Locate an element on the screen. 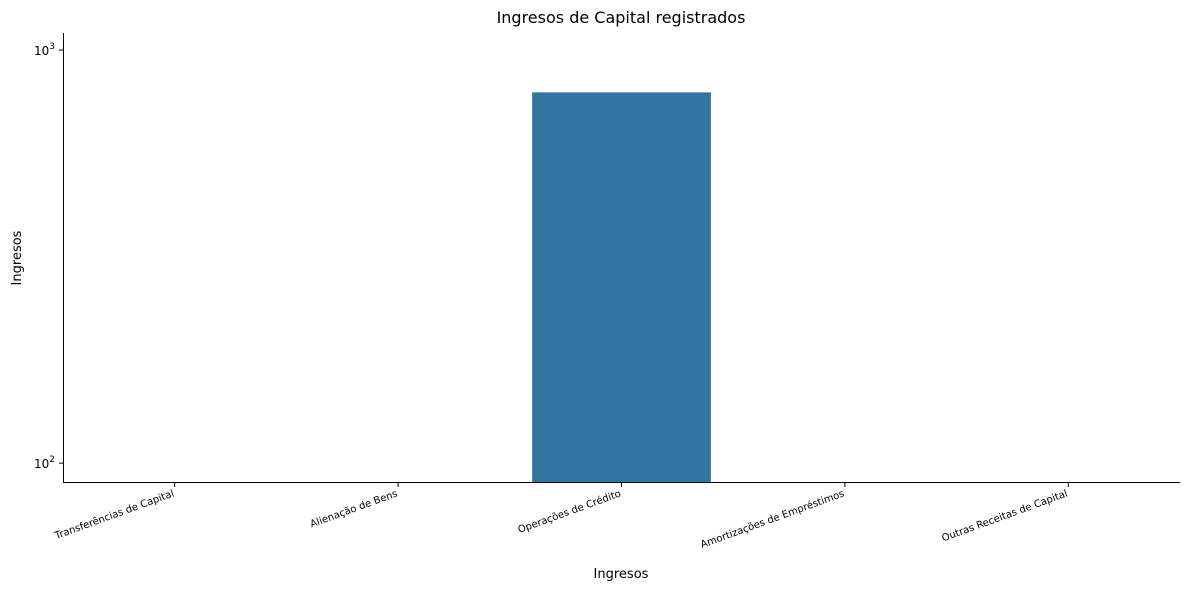 This screenshot has width=1190, height=590. y-tick-label: 10³ is located at coordinates (44, 50).